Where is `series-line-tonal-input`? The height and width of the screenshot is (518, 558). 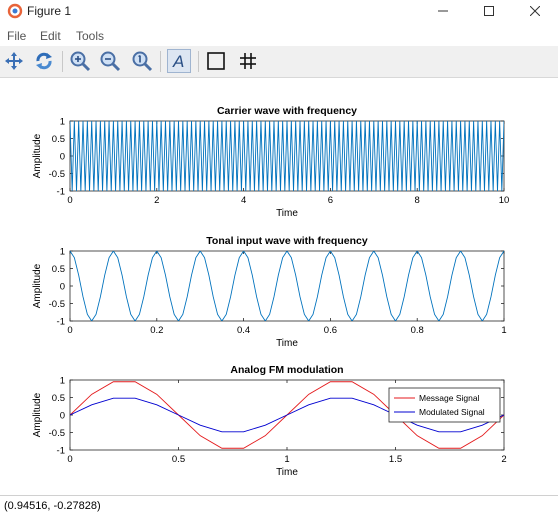
series-line-tonal-input is located at coordinates (287, 286).